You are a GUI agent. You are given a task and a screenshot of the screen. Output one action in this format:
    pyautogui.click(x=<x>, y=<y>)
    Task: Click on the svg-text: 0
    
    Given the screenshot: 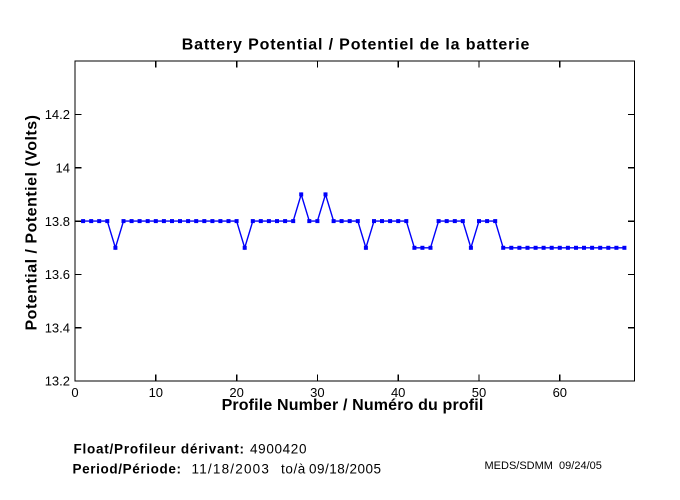 What is the action you would take?
    pyautogui.click(x=74, y=392)
    